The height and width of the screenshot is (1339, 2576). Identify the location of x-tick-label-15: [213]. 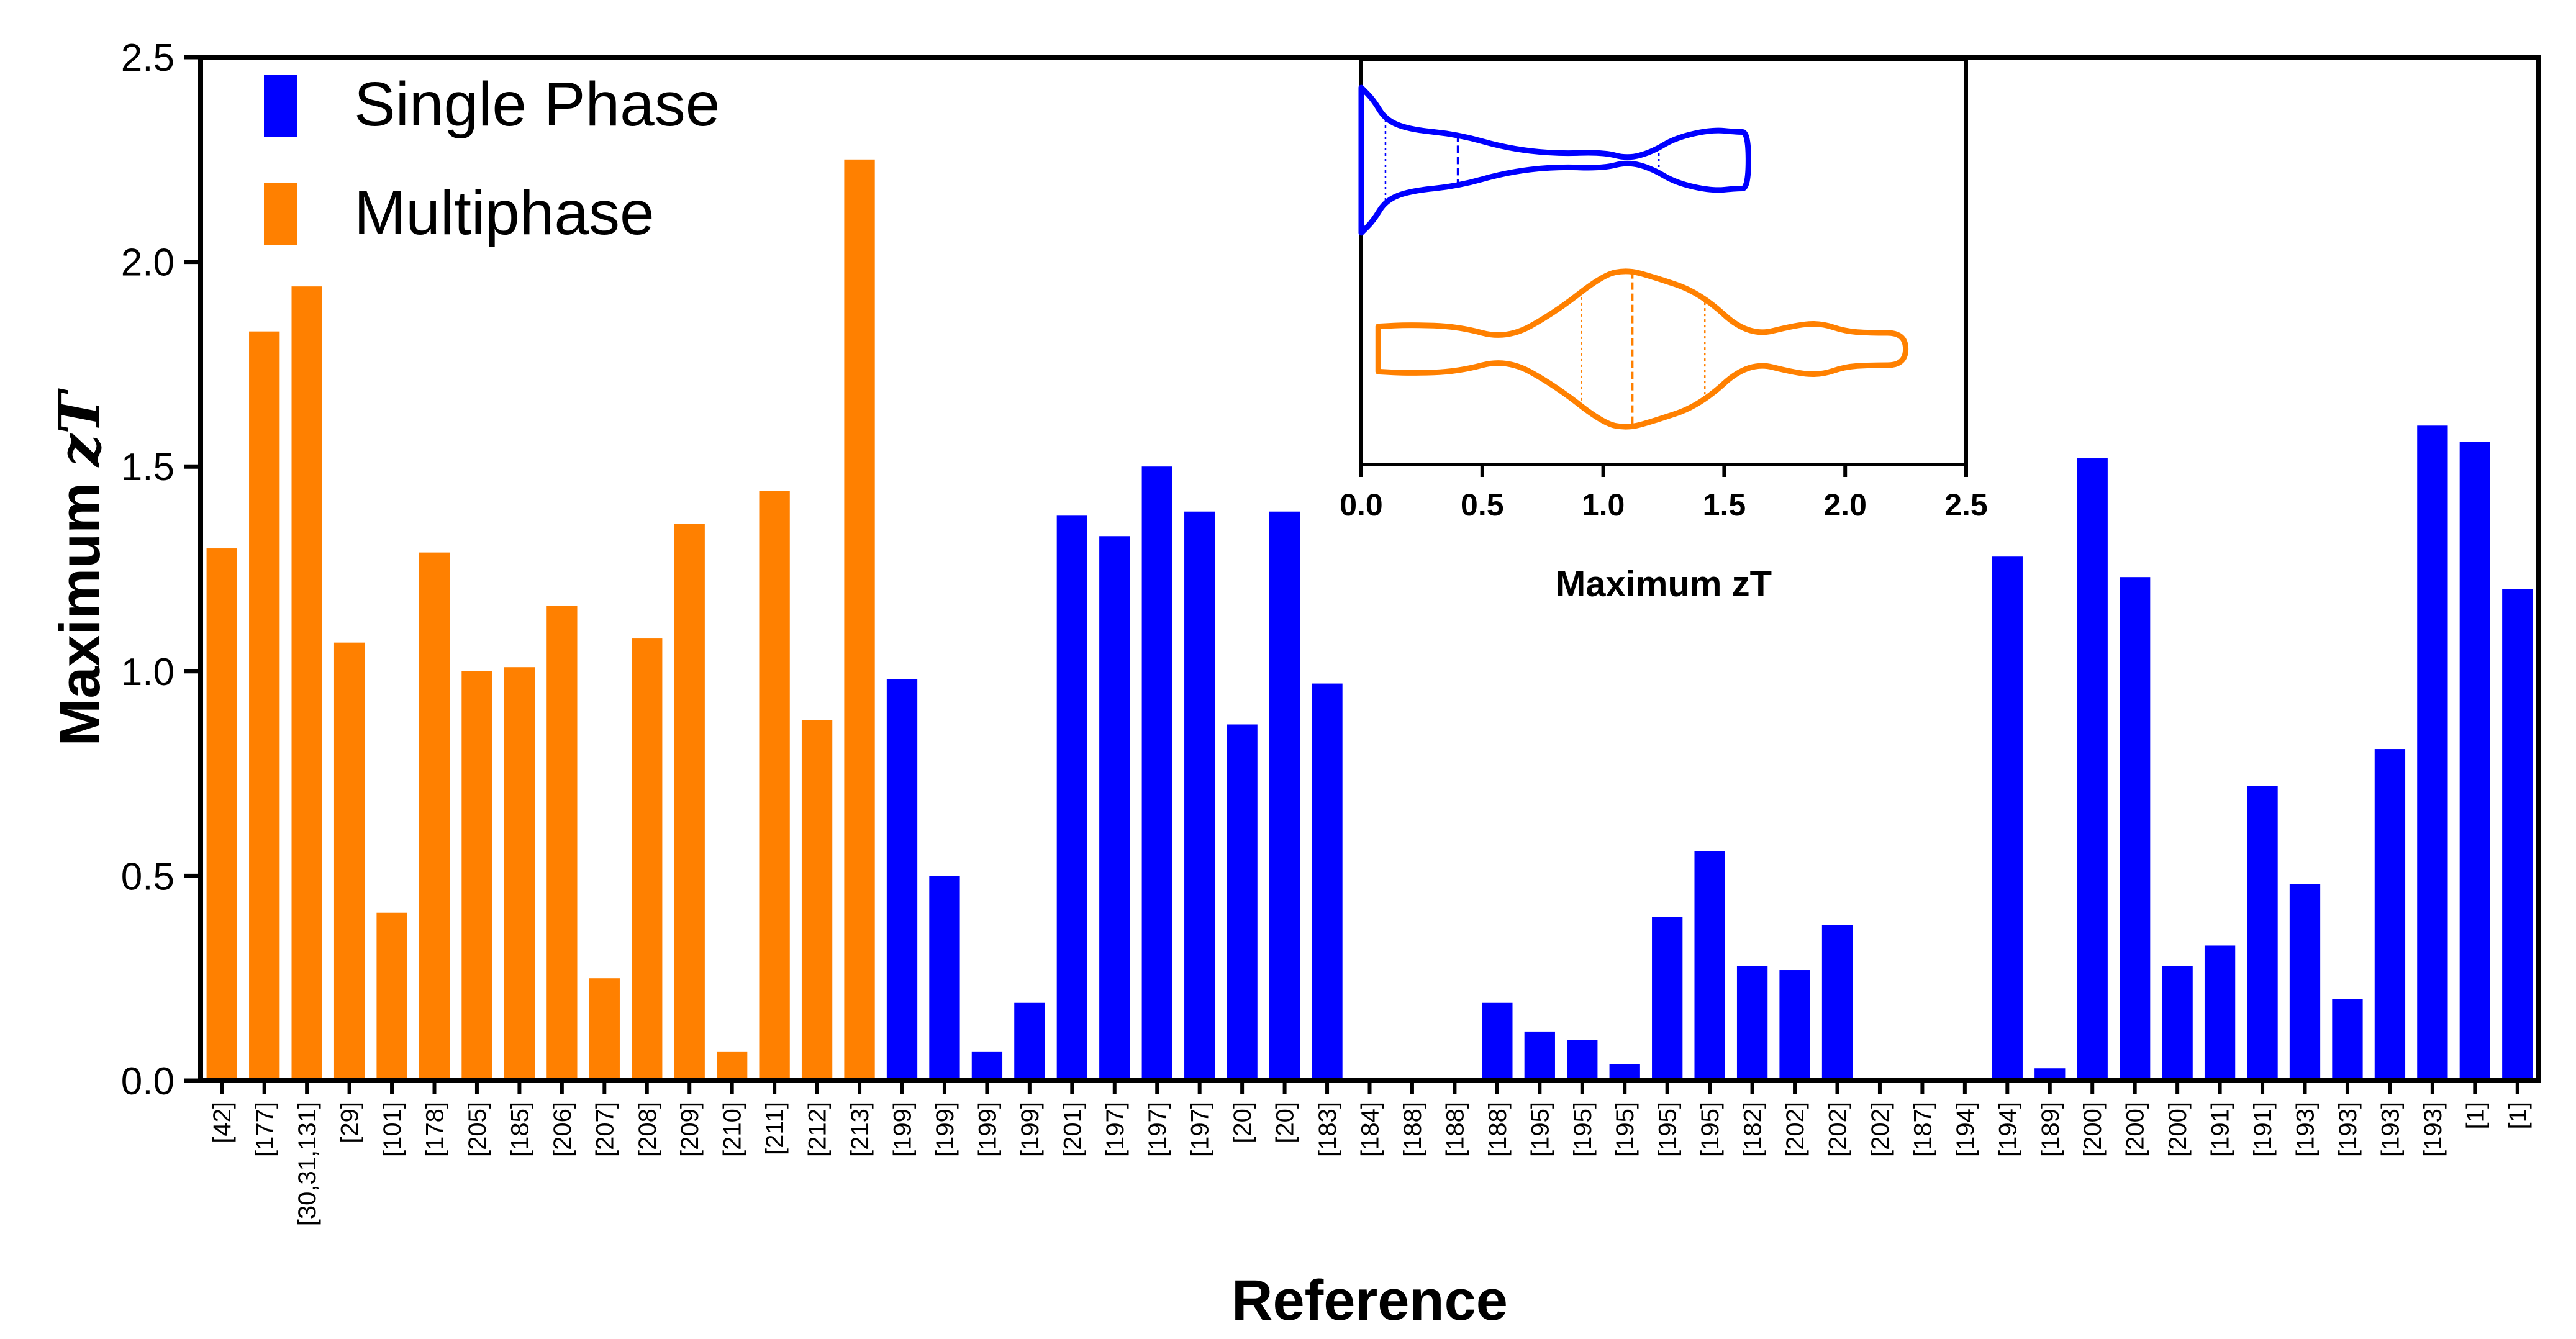
(860, 1129).